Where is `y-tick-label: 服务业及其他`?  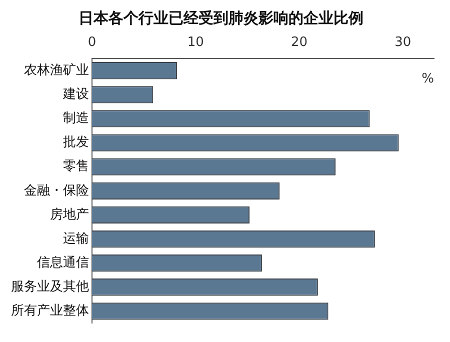 y-tick-label: 服务业及其他 is located at coordinates (50, 286).